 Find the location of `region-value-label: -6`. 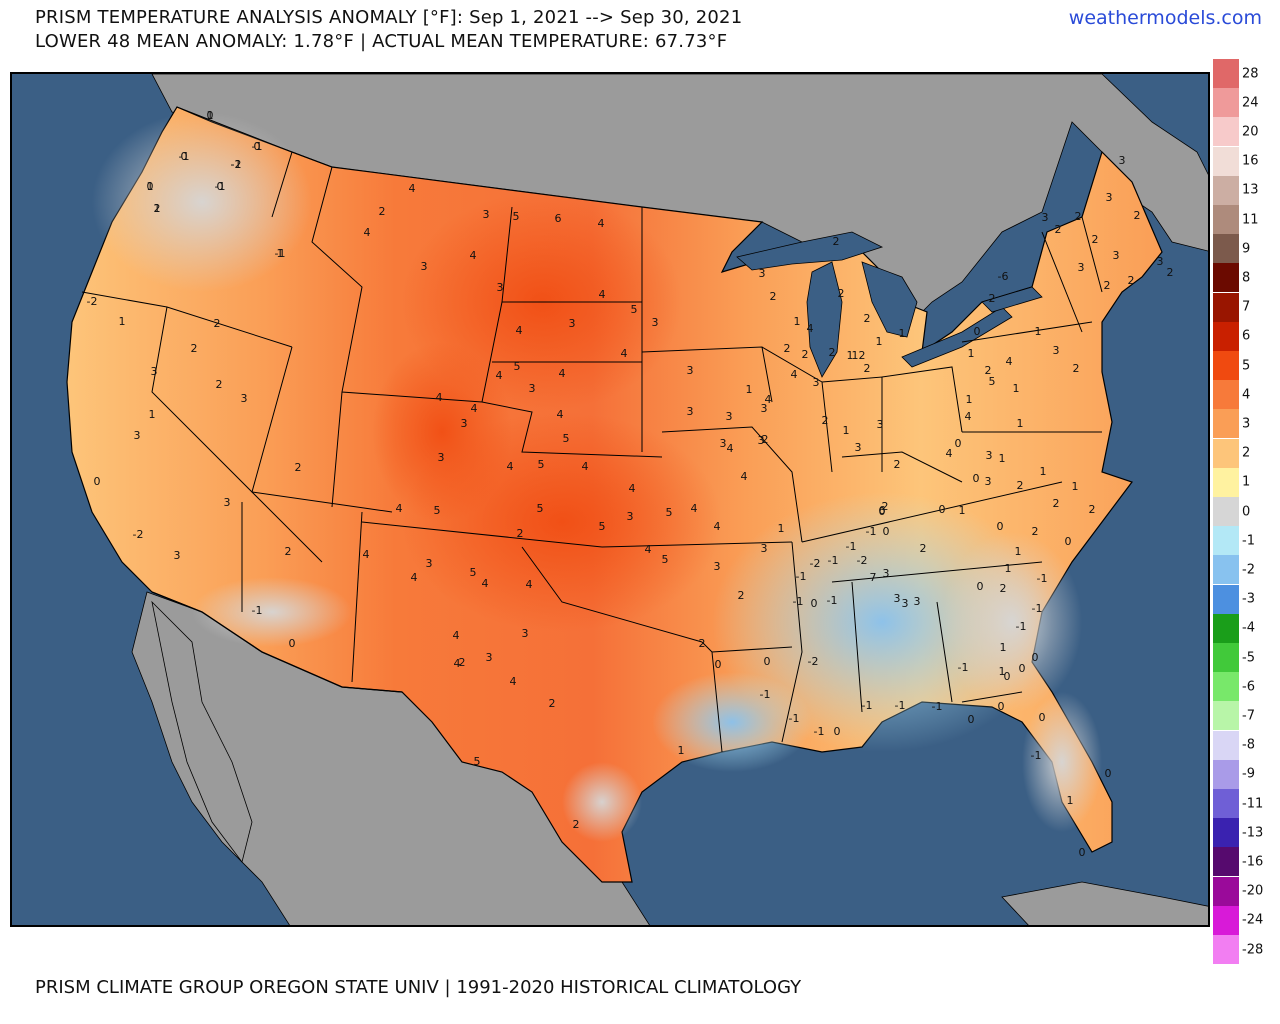

region-value-label: -6 is located at coordinates (1003, 276).